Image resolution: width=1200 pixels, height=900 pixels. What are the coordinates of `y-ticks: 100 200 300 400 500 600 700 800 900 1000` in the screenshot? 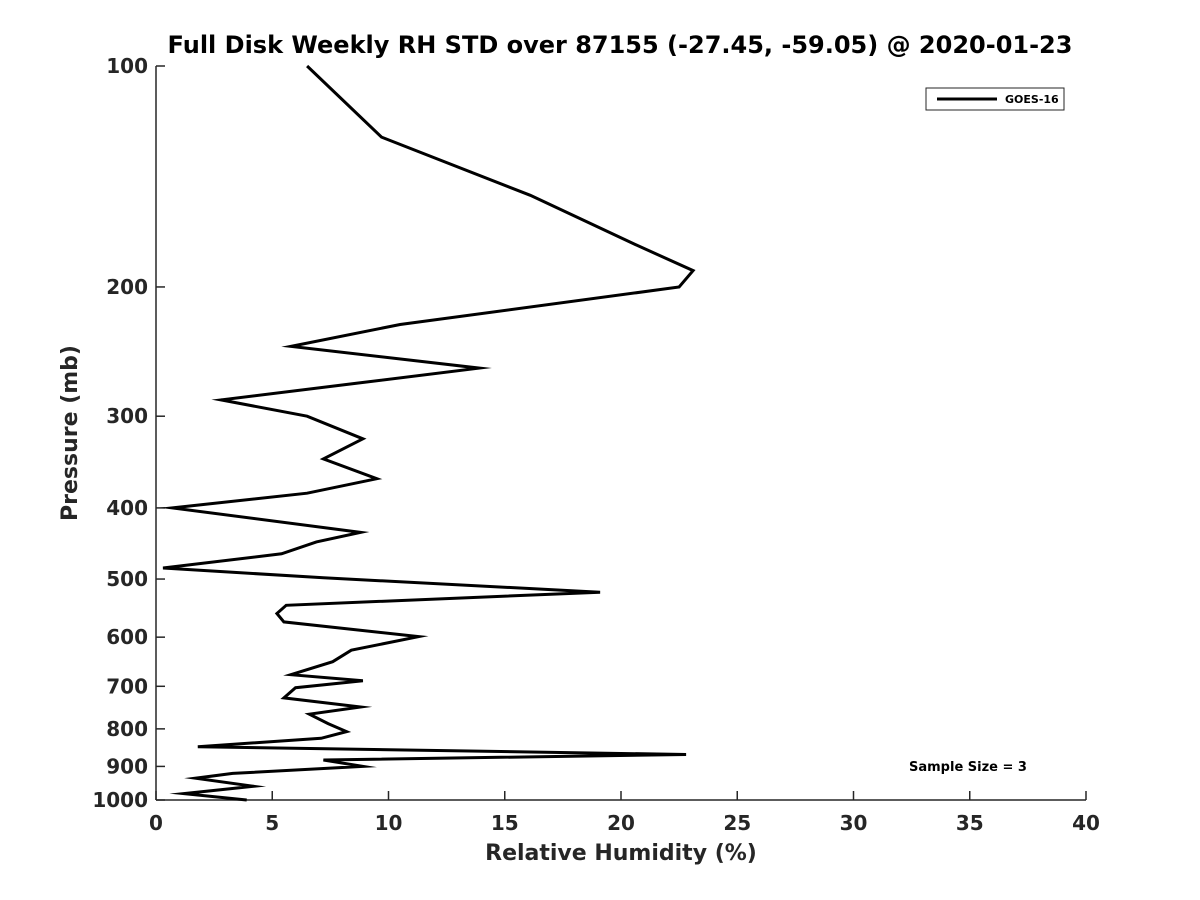 It's located at (128, 433).